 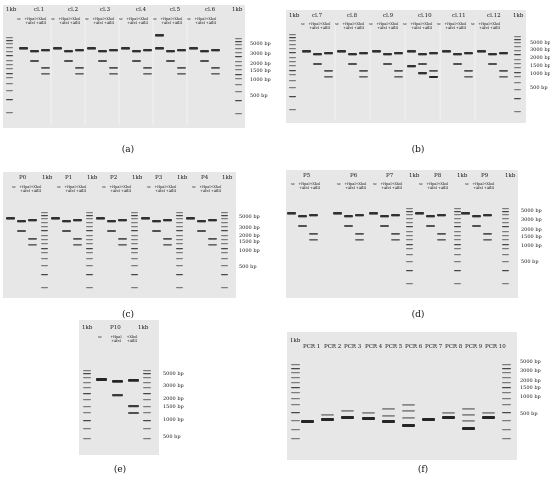 I want to click on caption-a: (a), so click(x=128, y=150).